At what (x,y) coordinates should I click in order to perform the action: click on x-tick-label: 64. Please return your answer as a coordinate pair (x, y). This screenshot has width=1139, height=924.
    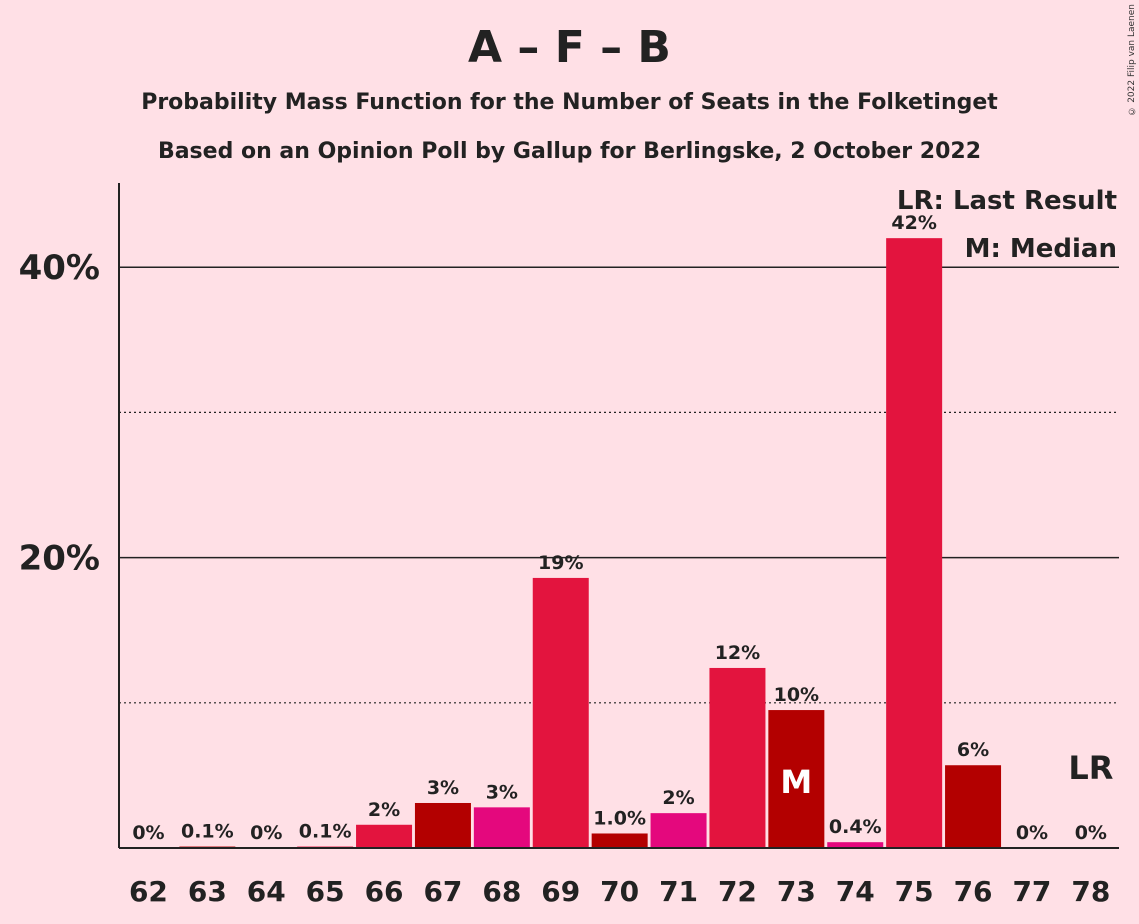
    Looking at the image, I should click on (266, 891).